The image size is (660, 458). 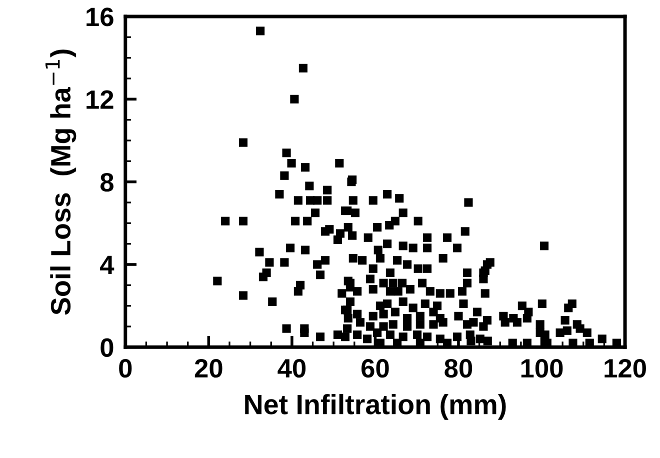 I want to click on x-axis-title: Net Infiltration (mm), so click(x=375, y=407).